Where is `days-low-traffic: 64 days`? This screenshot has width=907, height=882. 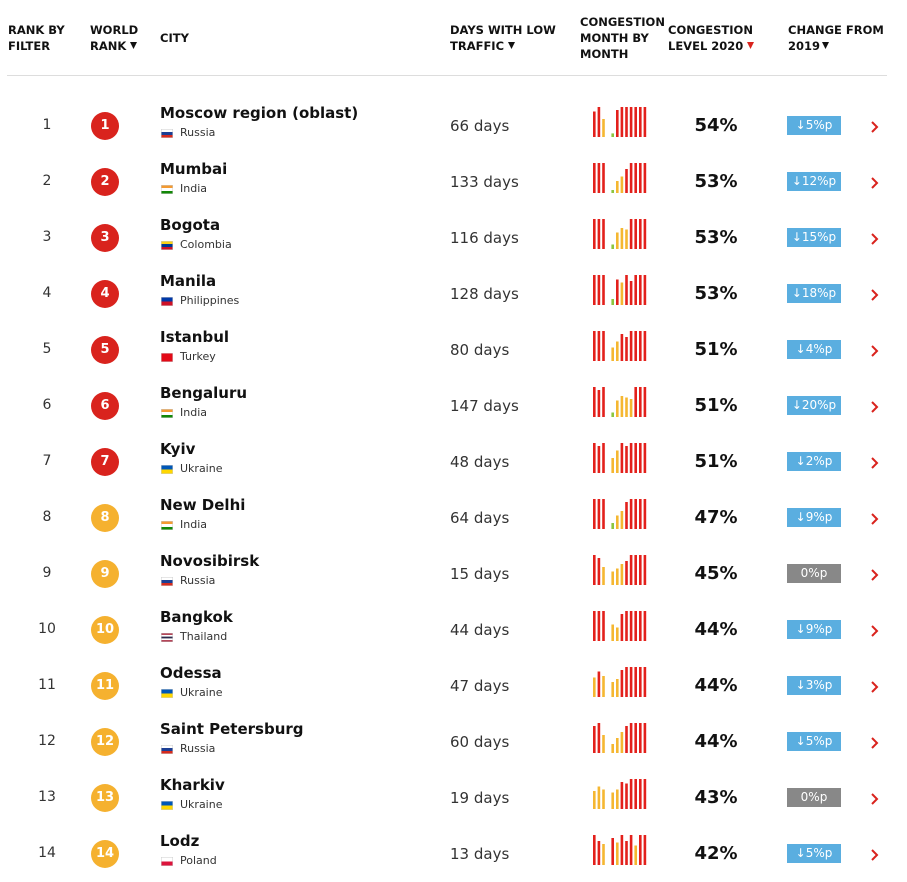
days-low-traffic: 64 days is located at coordinates (480, 518).